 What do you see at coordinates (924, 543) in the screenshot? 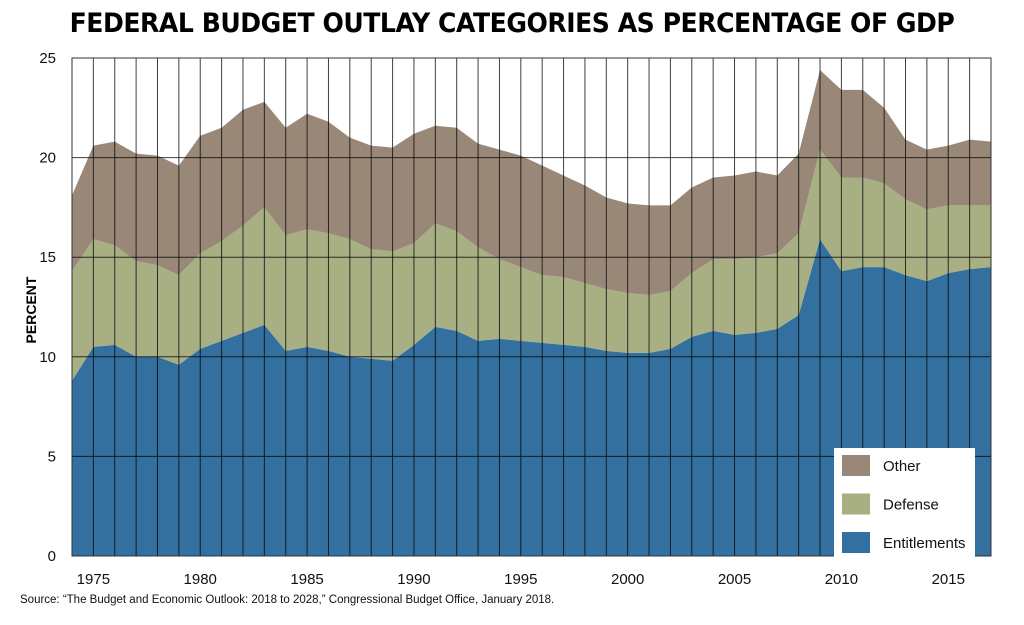
I see `legend-label-entitlements: Entitlements` at bounding box center [924, 543].